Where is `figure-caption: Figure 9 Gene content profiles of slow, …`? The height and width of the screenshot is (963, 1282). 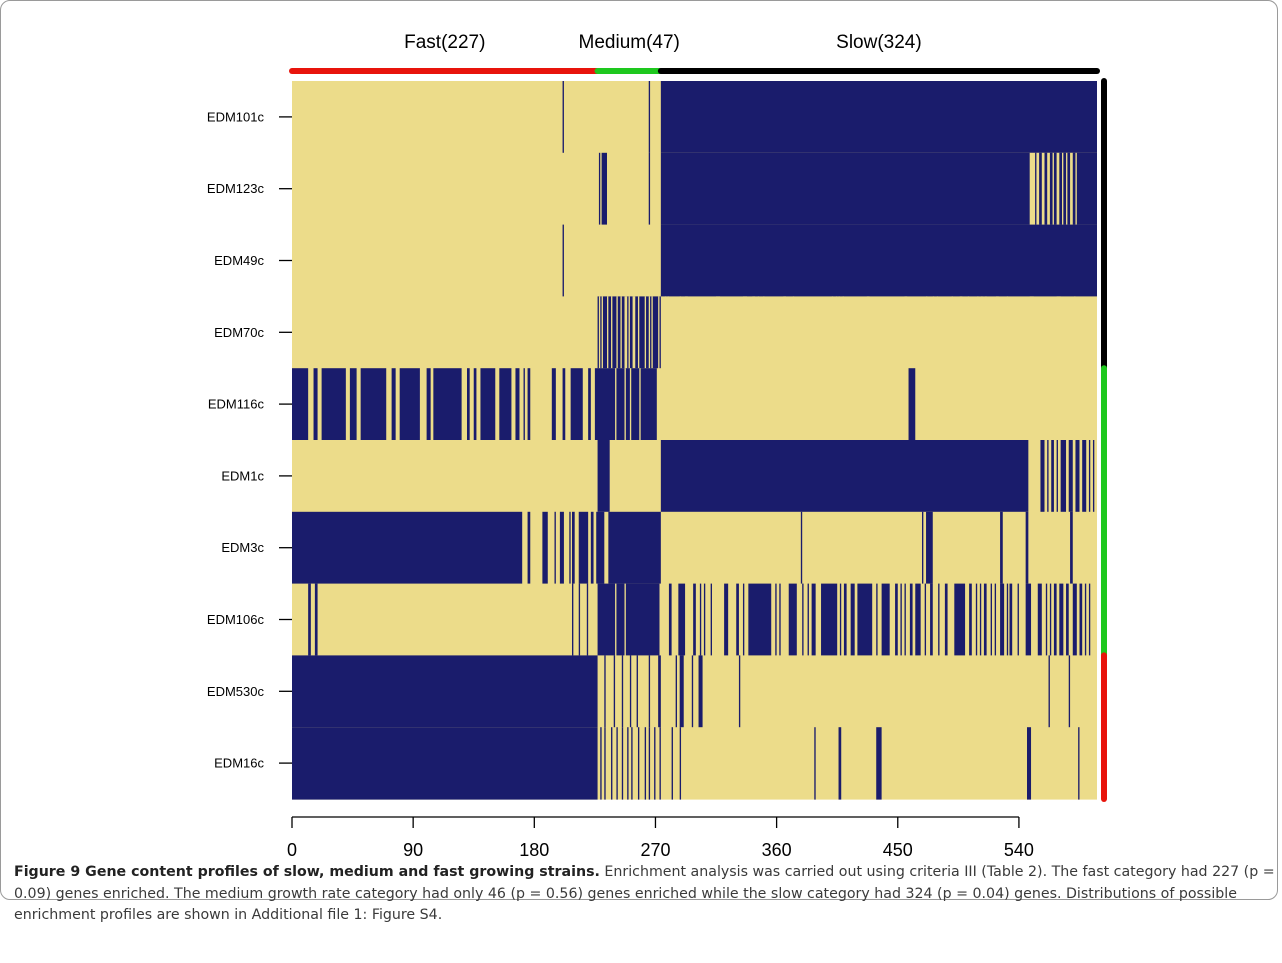 figure-caption: Figure 9 Gene content profiles of slow, … is located at coordinates (645, 894).